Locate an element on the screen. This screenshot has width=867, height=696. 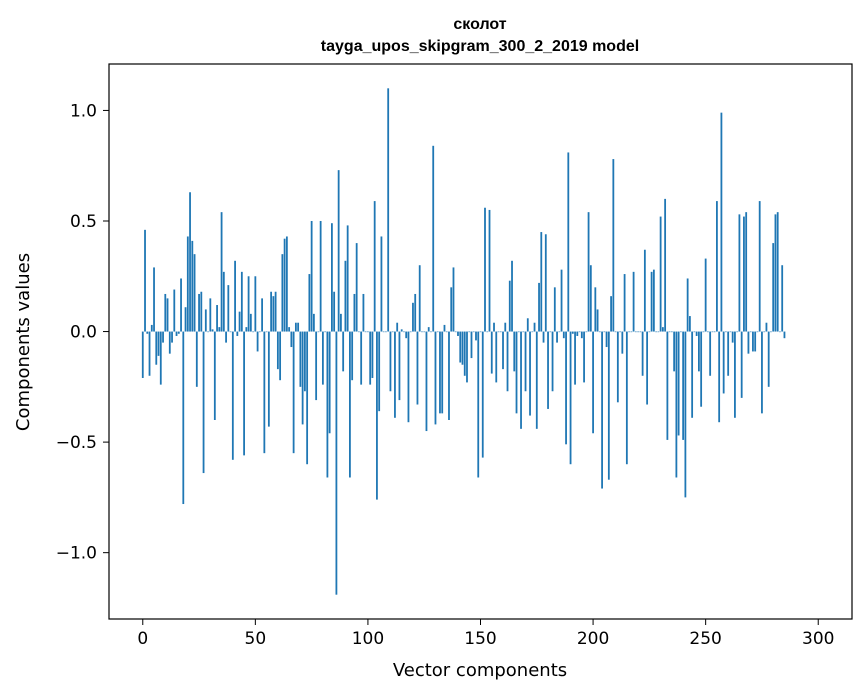
y-tick-label: 0.0 is located at coordinates (83, 333).